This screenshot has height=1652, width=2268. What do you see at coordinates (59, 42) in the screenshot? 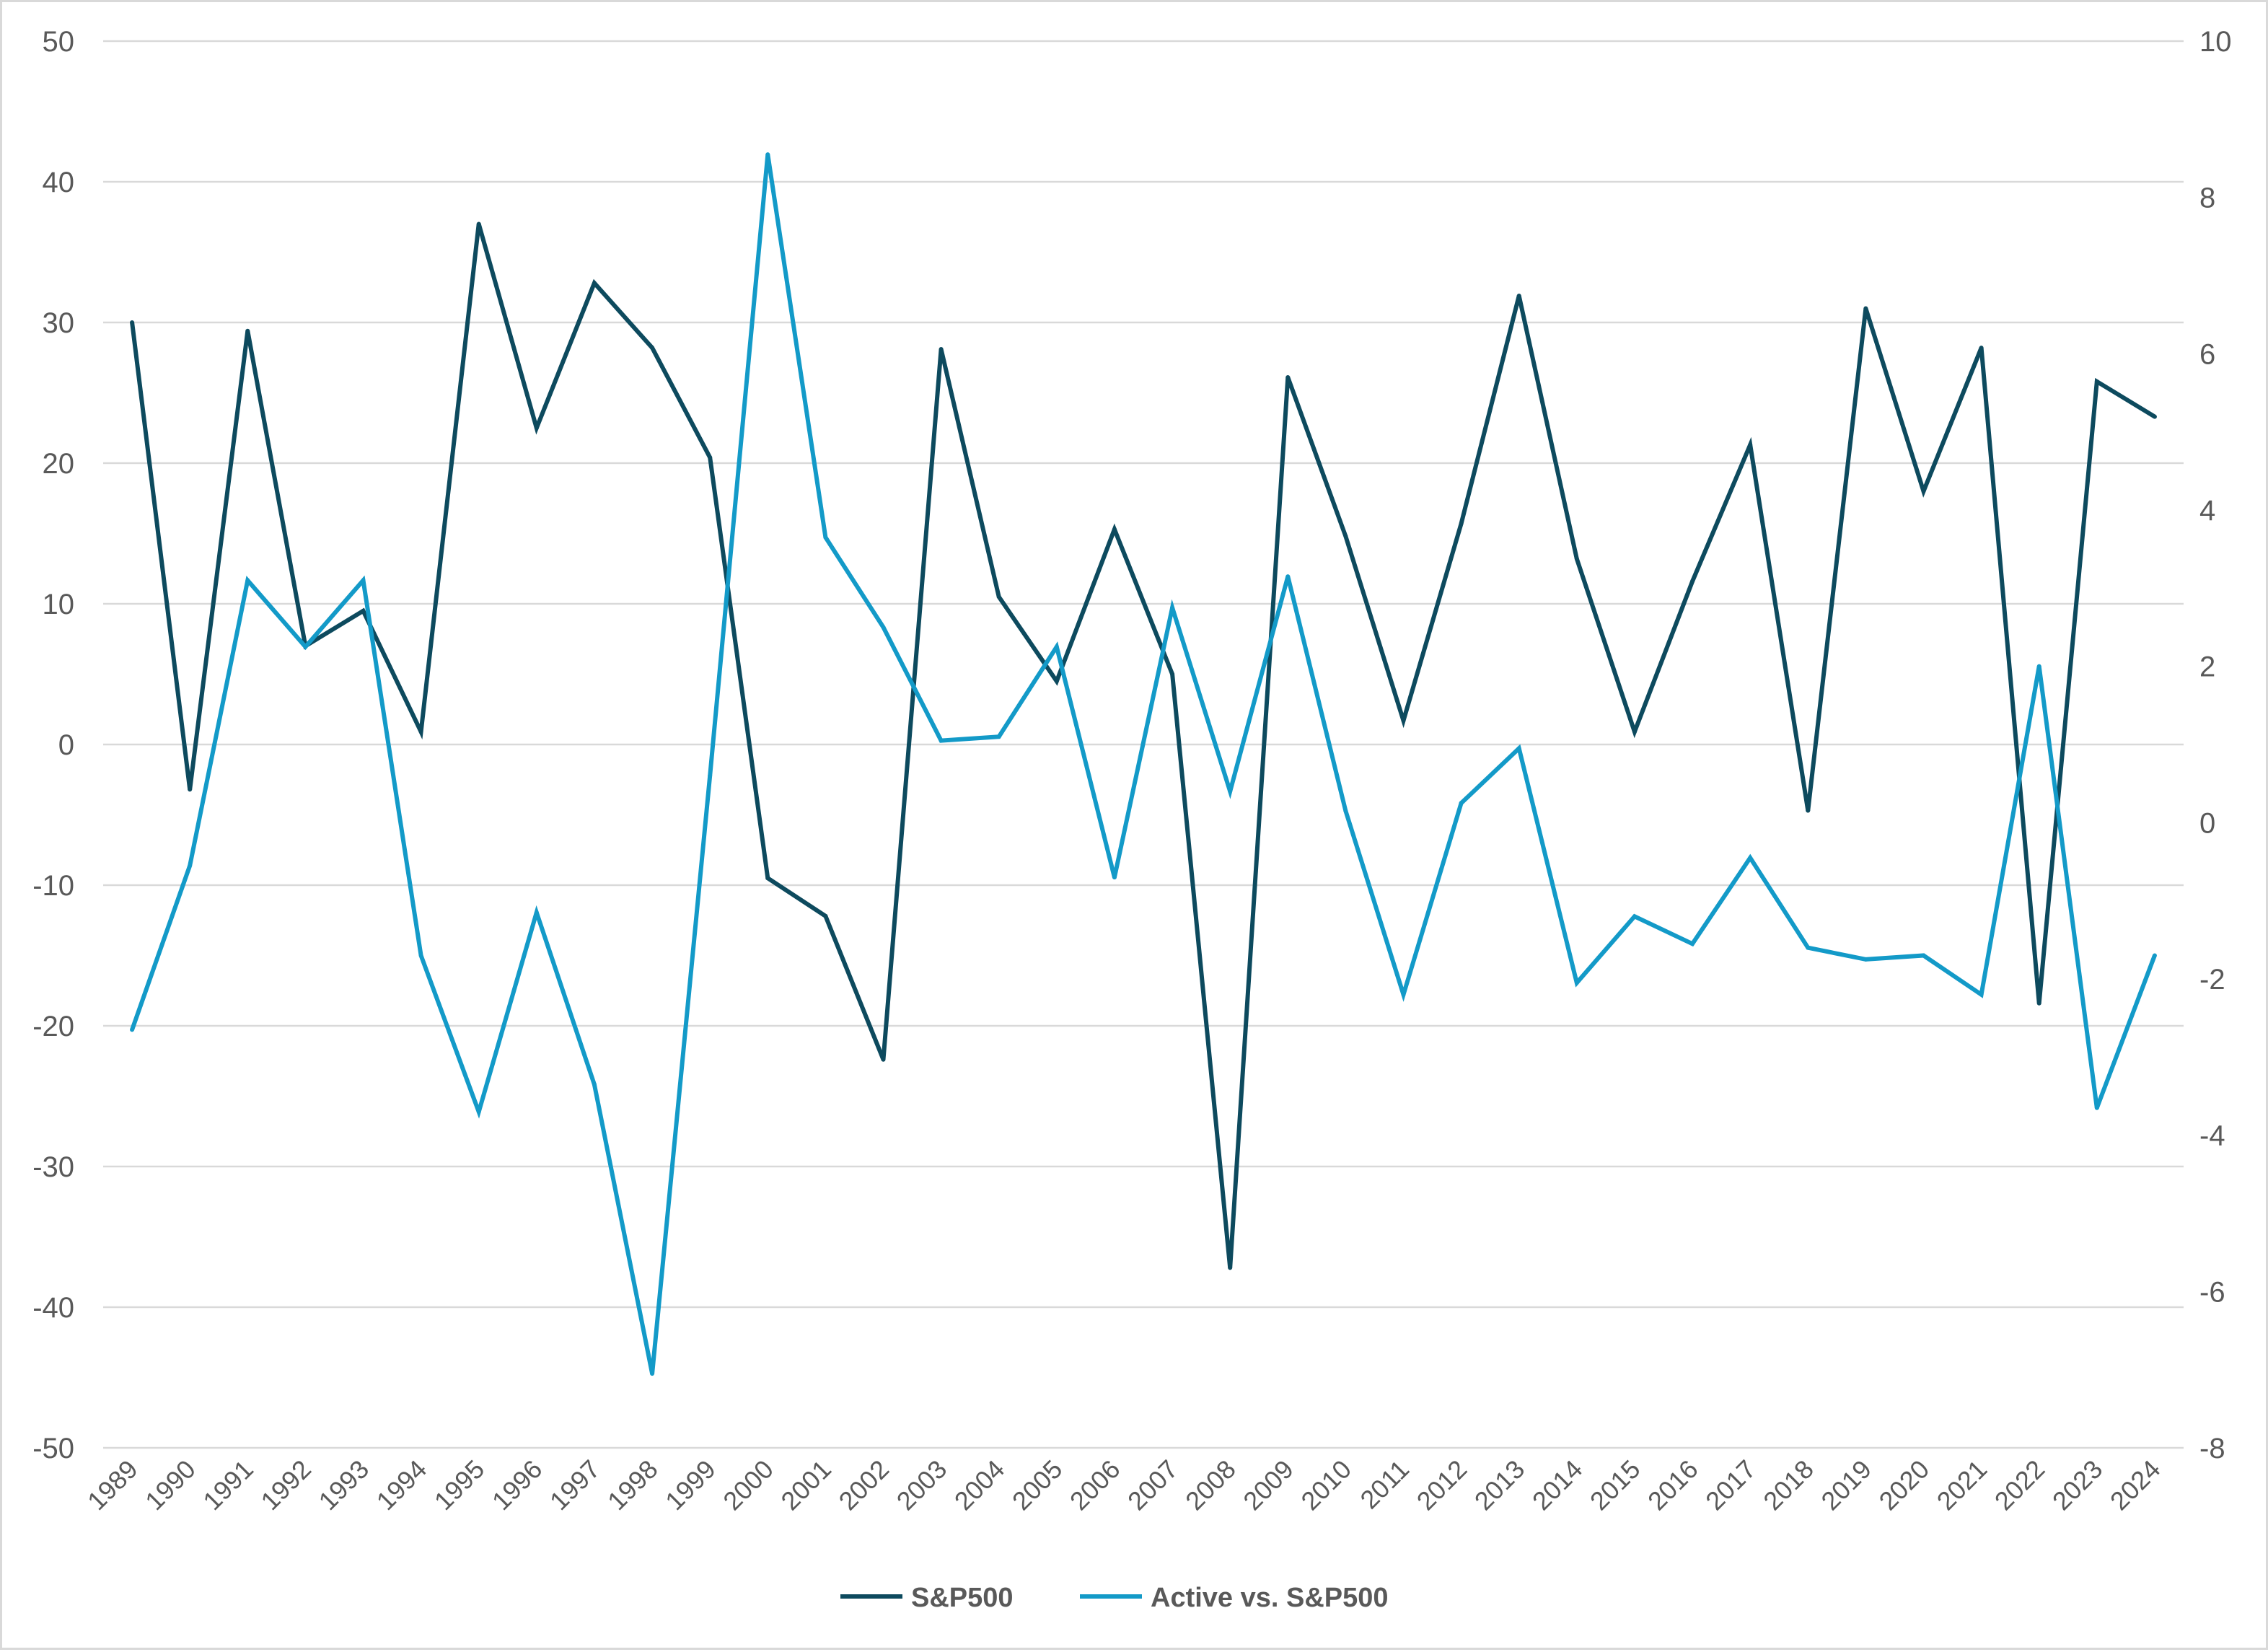
I see `left-axis-tick-label: 50` at bounding box center [59, 42].